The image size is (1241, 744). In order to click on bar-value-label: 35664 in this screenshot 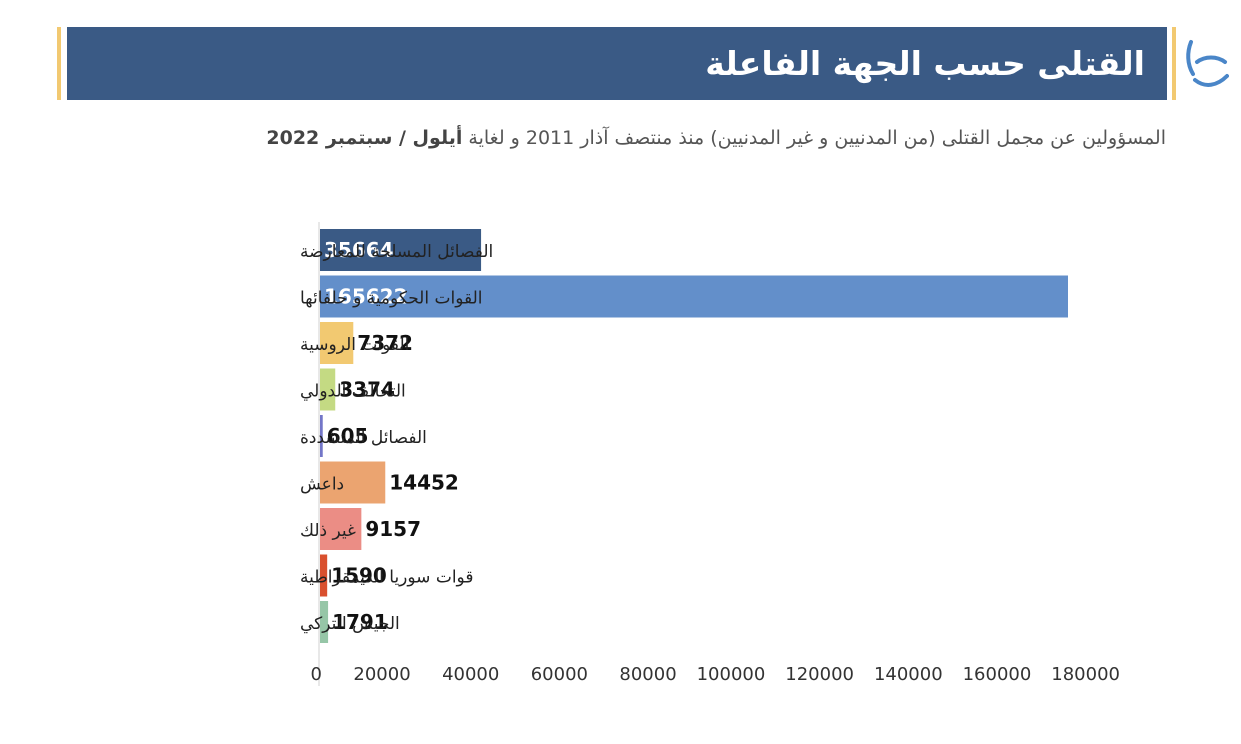, I will do `click(359, 250)`.